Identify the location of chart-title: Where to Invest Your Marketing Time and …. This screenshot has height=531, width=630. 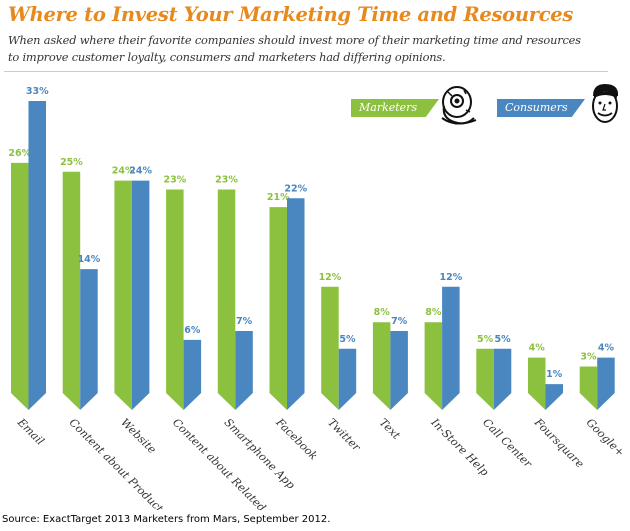
(291, 14).